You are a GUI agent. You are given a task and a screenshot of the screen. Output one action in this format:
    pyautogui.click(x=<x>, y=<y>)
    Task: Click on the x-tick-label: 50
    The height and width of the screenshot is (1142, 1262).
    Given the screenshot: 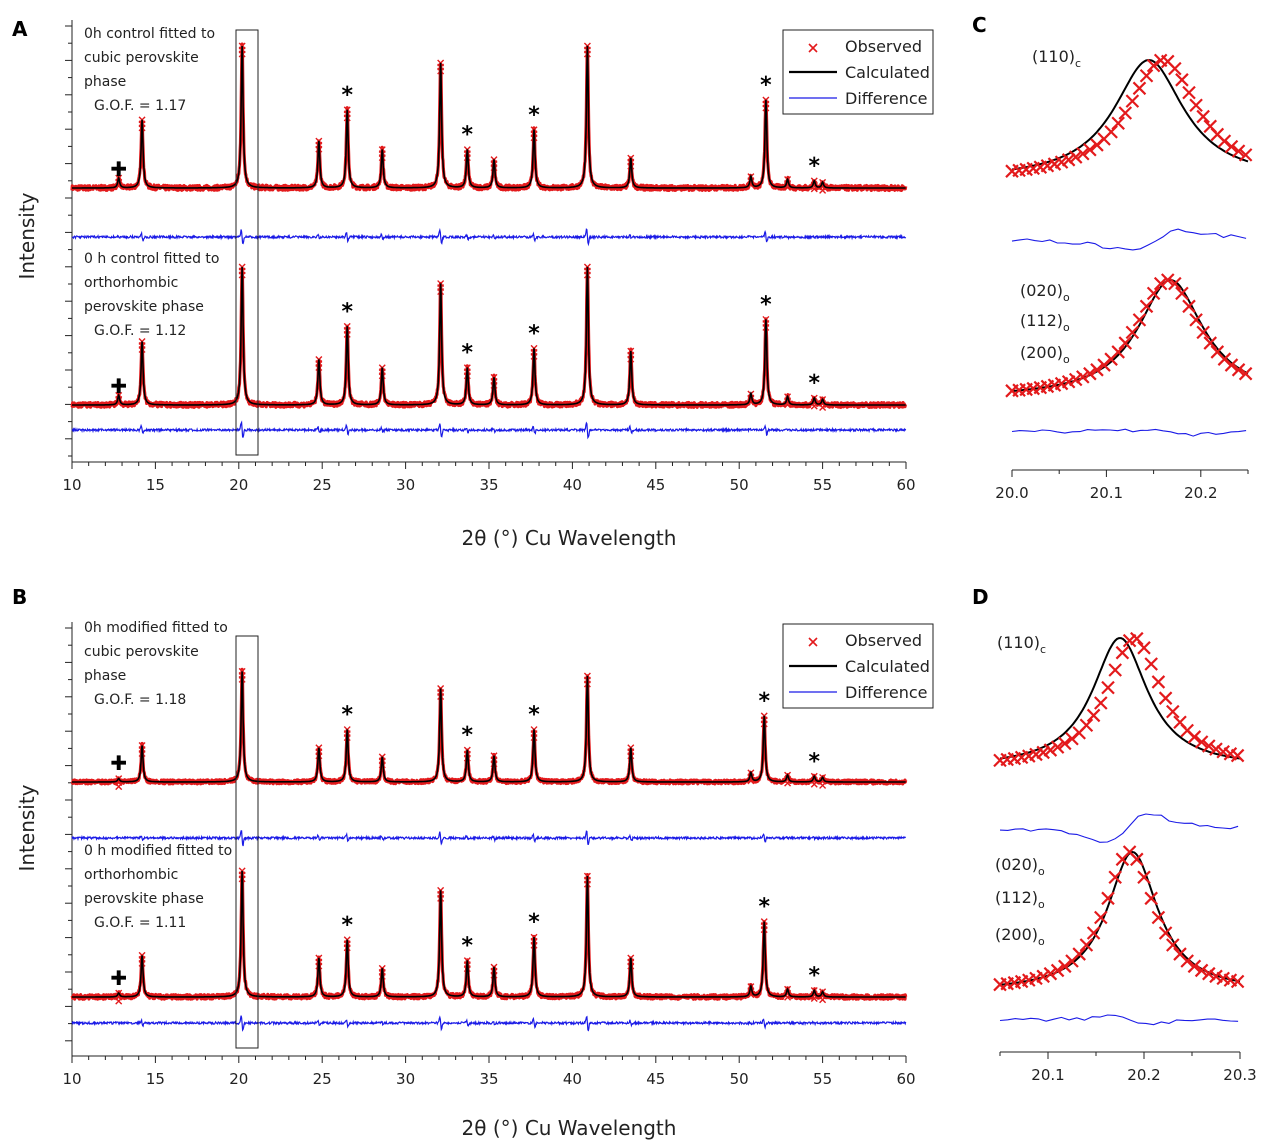 What is the action you would take?
    pyautogui.click(x=739, y=1079)
    